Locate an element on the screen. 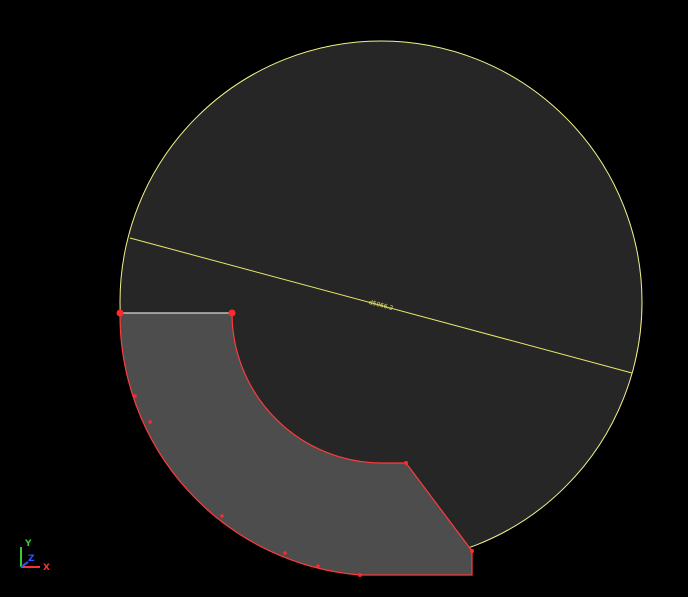 This screenshot has width=688, height=597. sector-inner-arc is located at coordinates (318, 388).